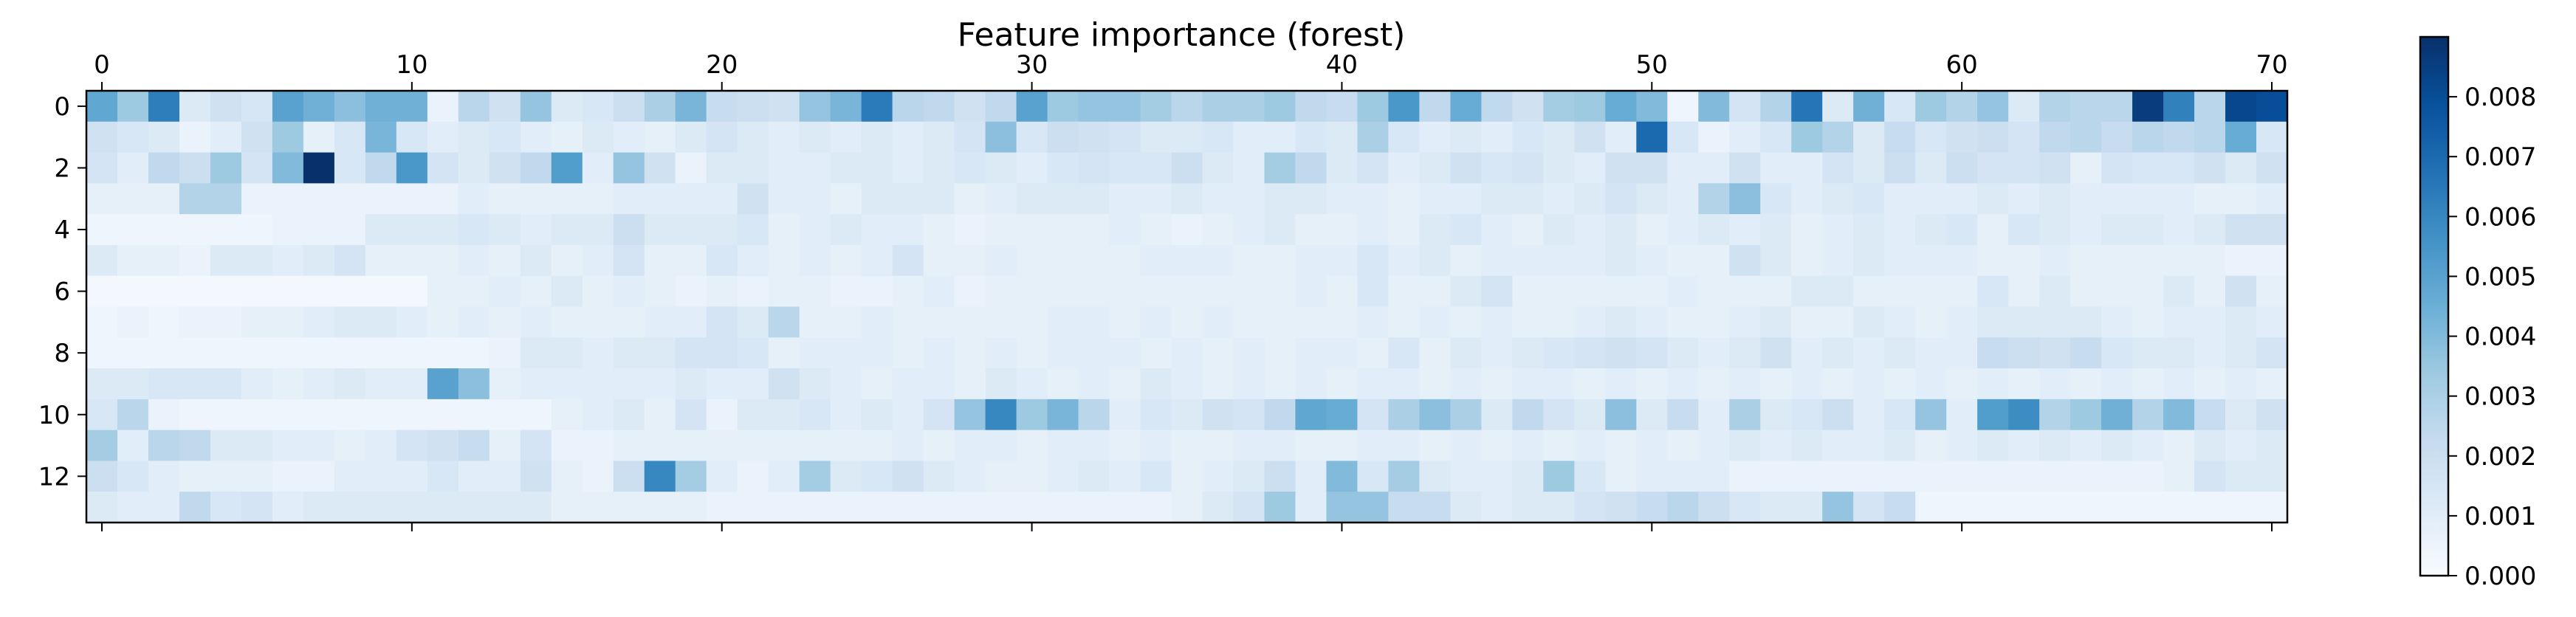 This screenshot has width=2576, height=617. What do you see at coordinates (1342, 65) in the screenshot?
I see `x-tick-label: 40` at bounding box center [1342, 65].